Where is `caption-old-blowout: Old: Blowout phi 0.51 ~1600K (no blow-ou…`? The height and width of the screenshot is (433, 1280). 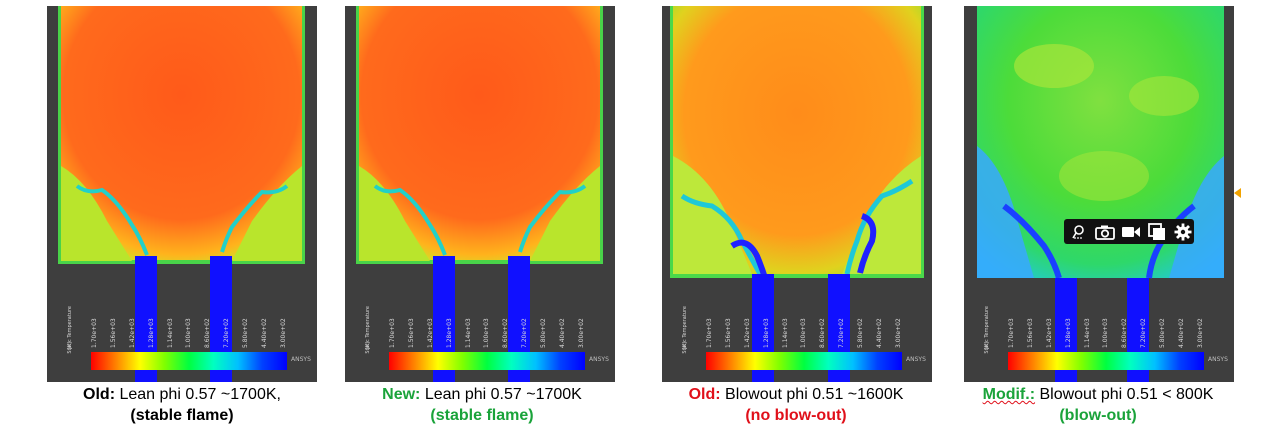 caption-old-blowout: Old: Blowout phi 0.51 ~1600K (no blow-ou… is located at coordinates (796, 405).